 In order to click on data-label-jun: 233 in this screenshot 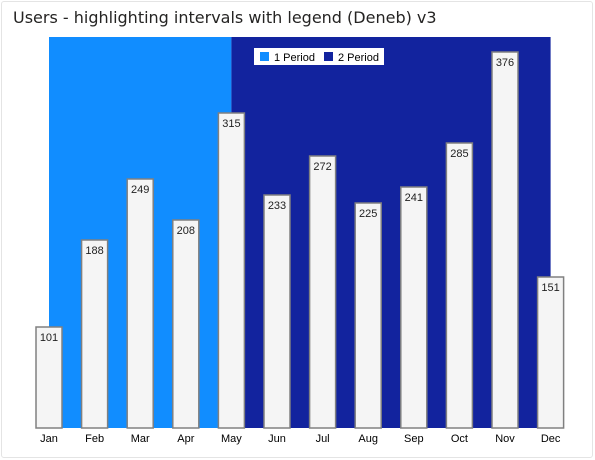, I will do `click(277, 206)`.